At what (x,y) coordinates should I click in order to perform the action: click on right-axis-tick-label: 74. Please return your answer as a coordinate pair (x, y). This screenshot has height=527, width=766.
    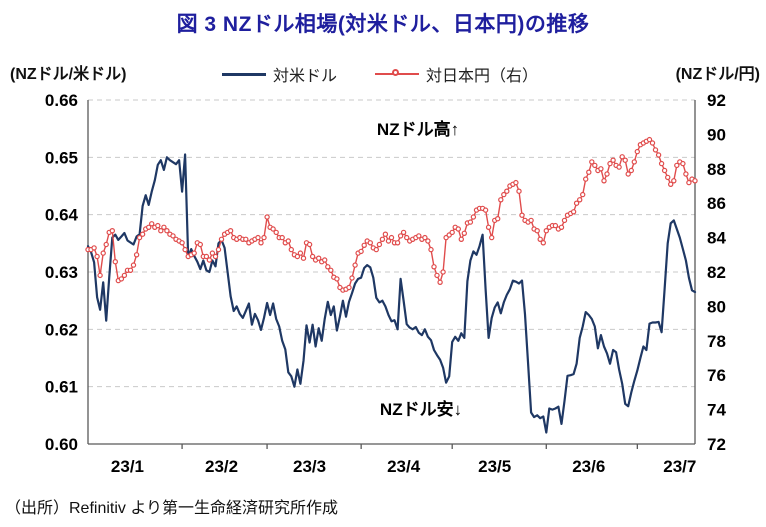
    Looking at the image, I should click on (716, 410).